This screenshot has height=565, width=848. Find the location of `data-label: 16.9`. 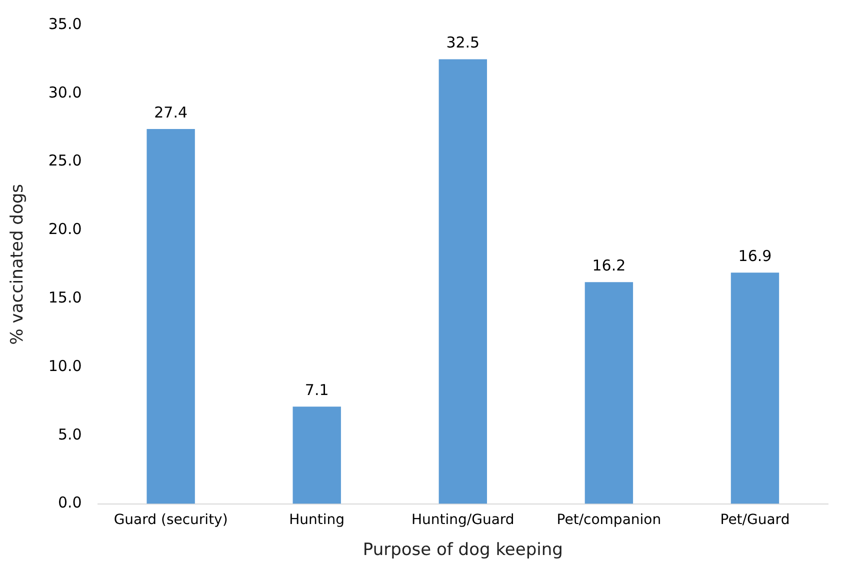

data-label: 16.9 is located at coordinates (755, 256).